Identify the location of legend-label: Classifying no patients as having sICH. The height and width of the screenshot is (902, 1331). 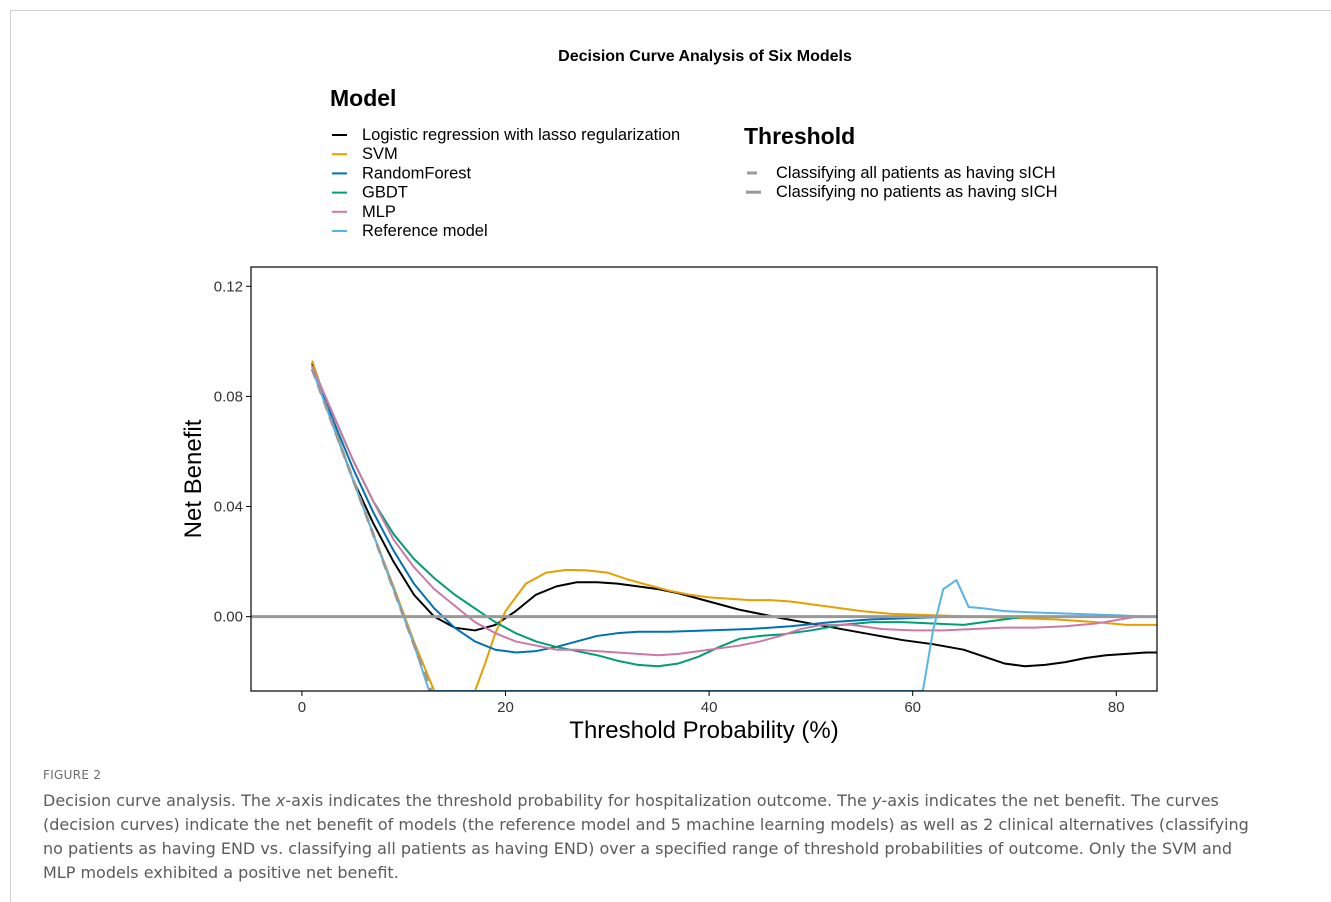
(917, 192).